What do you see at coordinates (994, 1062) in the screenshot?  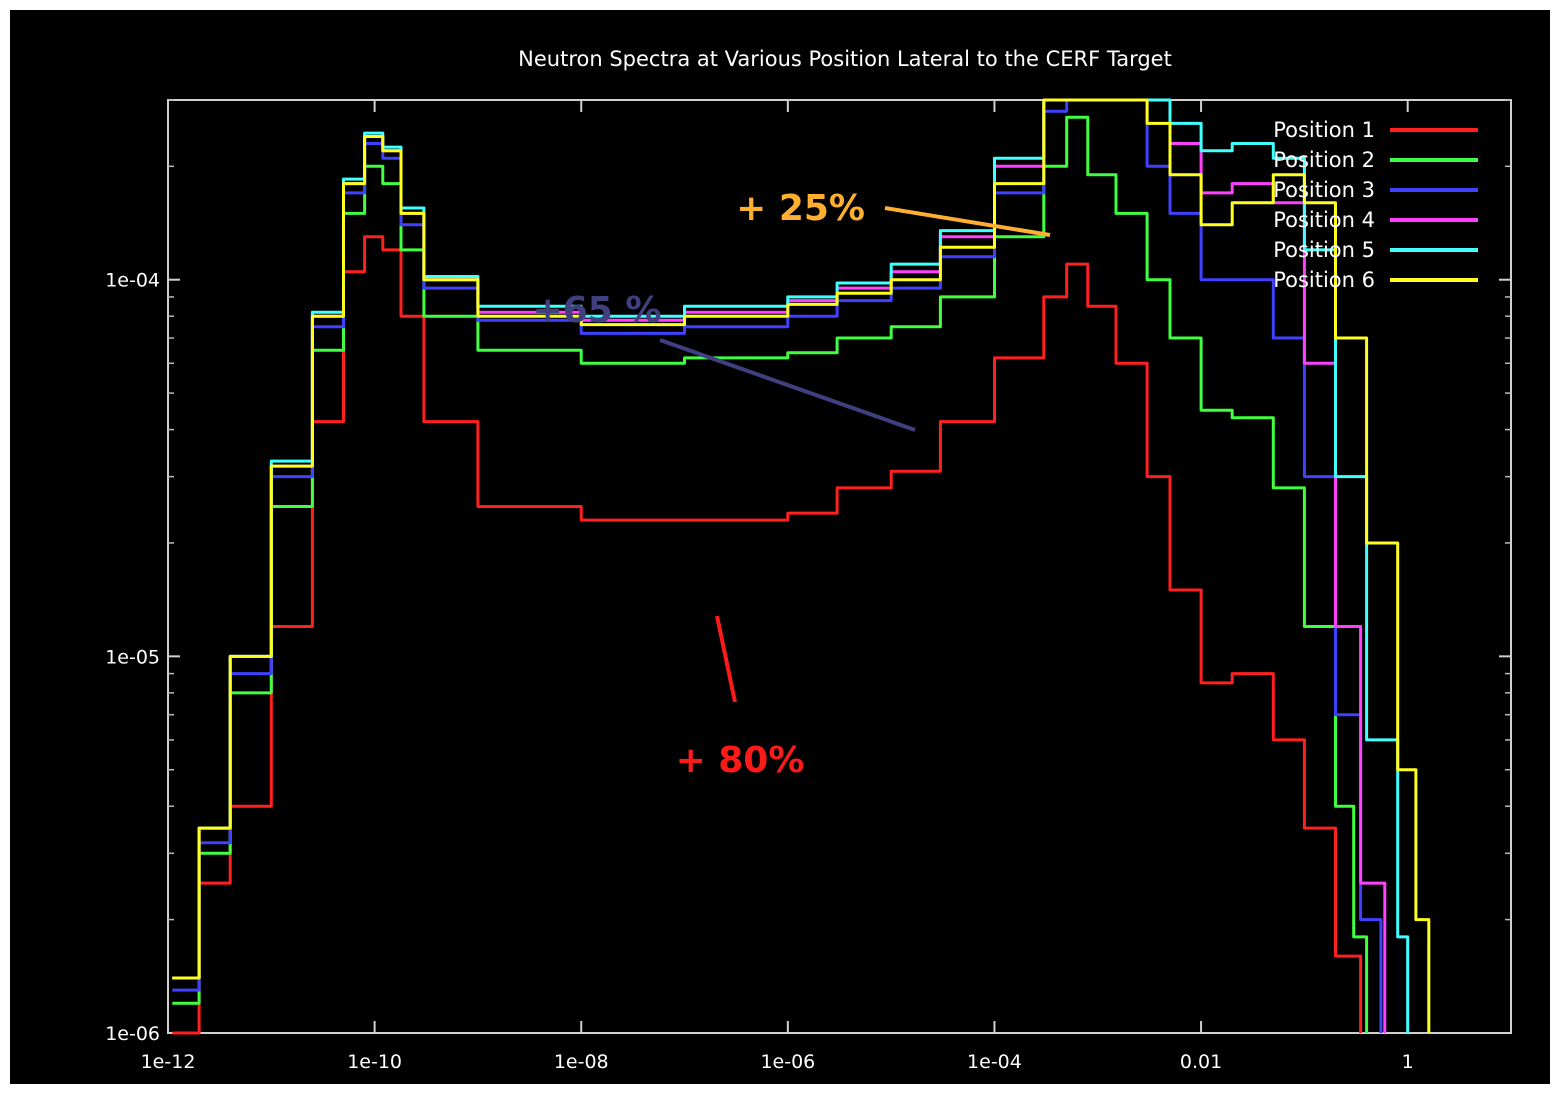 I see `x-tick-label: 1e-04` at bounding box center [994, 1062].